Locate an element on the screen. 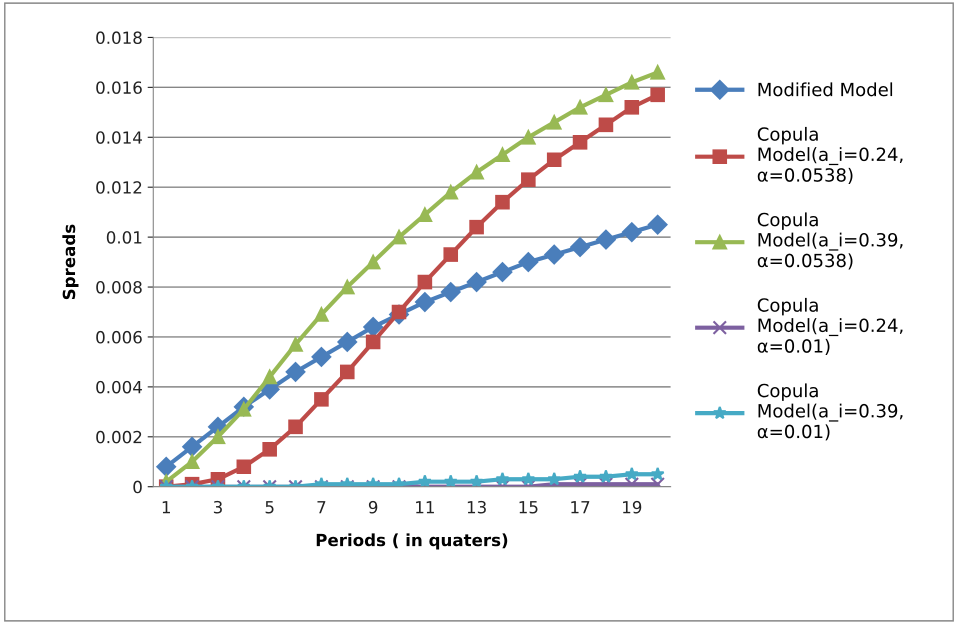 Image resolution: width=958 pixels, height=624 pixels. y-tick-label: 0.006 is located at coordinates (119, 337).